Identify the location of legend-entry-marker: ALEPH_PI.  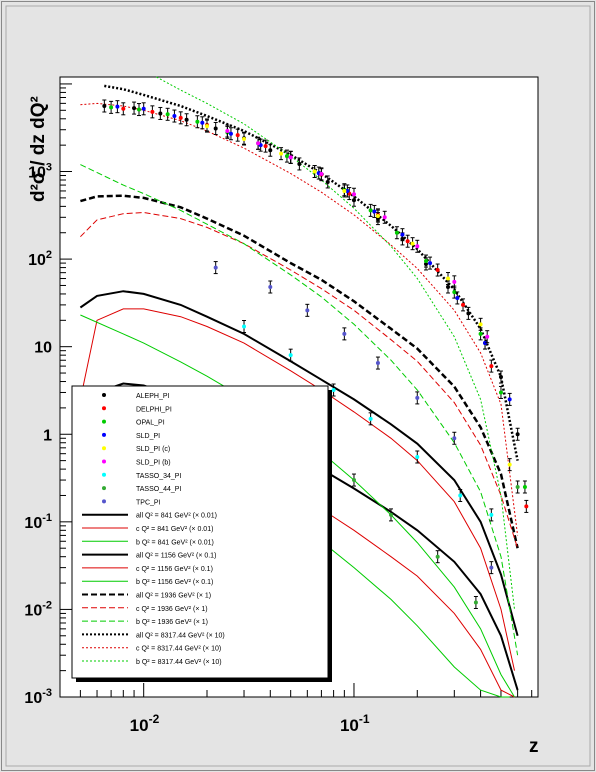
(136, 396).